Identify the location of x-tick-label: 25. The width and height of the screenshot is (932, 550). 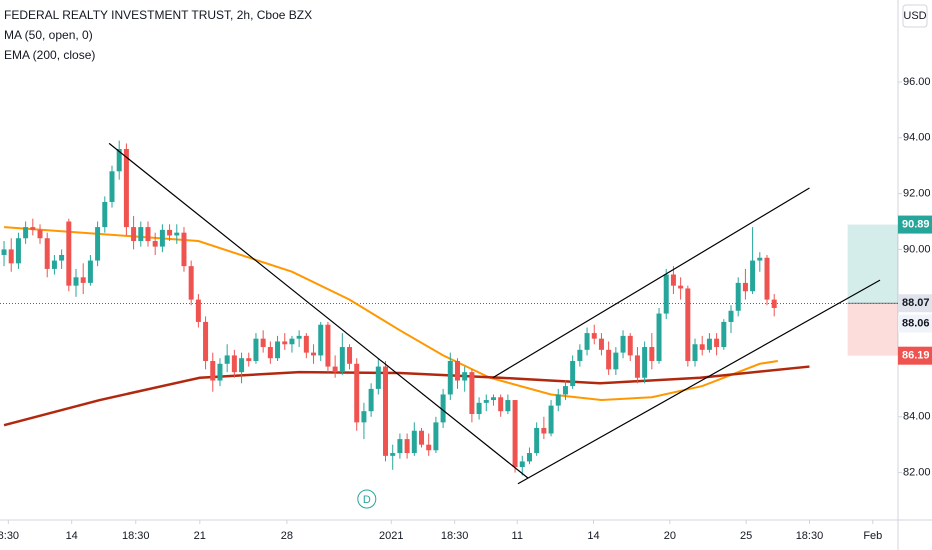
(746, 536).